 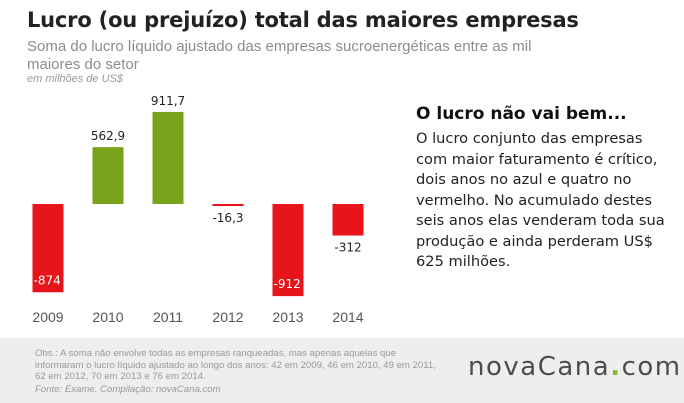 I want to click on novacana-logo: novaCana.com, so click(x=575, y=367).